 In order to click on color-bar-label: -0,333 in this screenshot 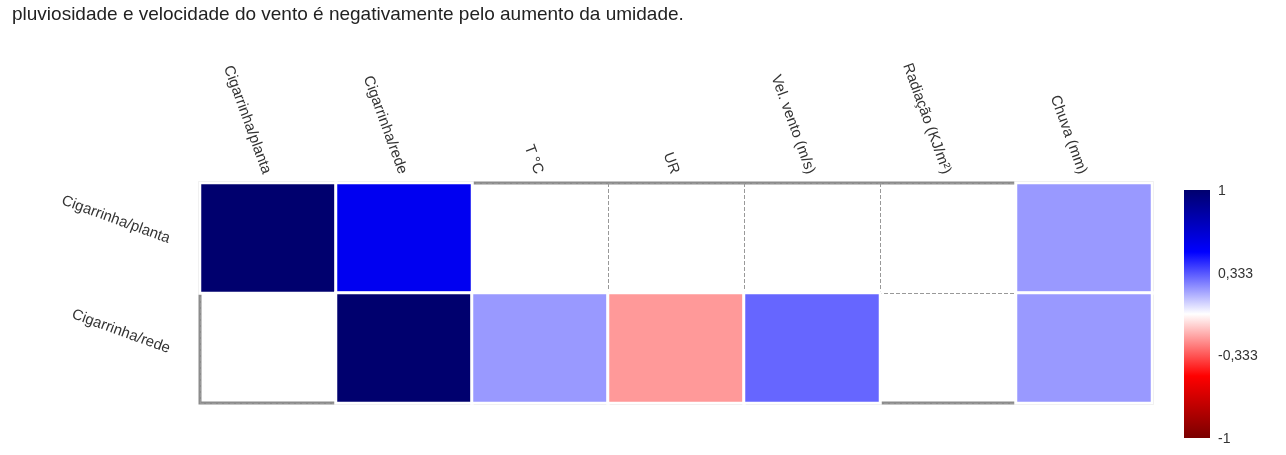, I will do `click(1238, 355)`.